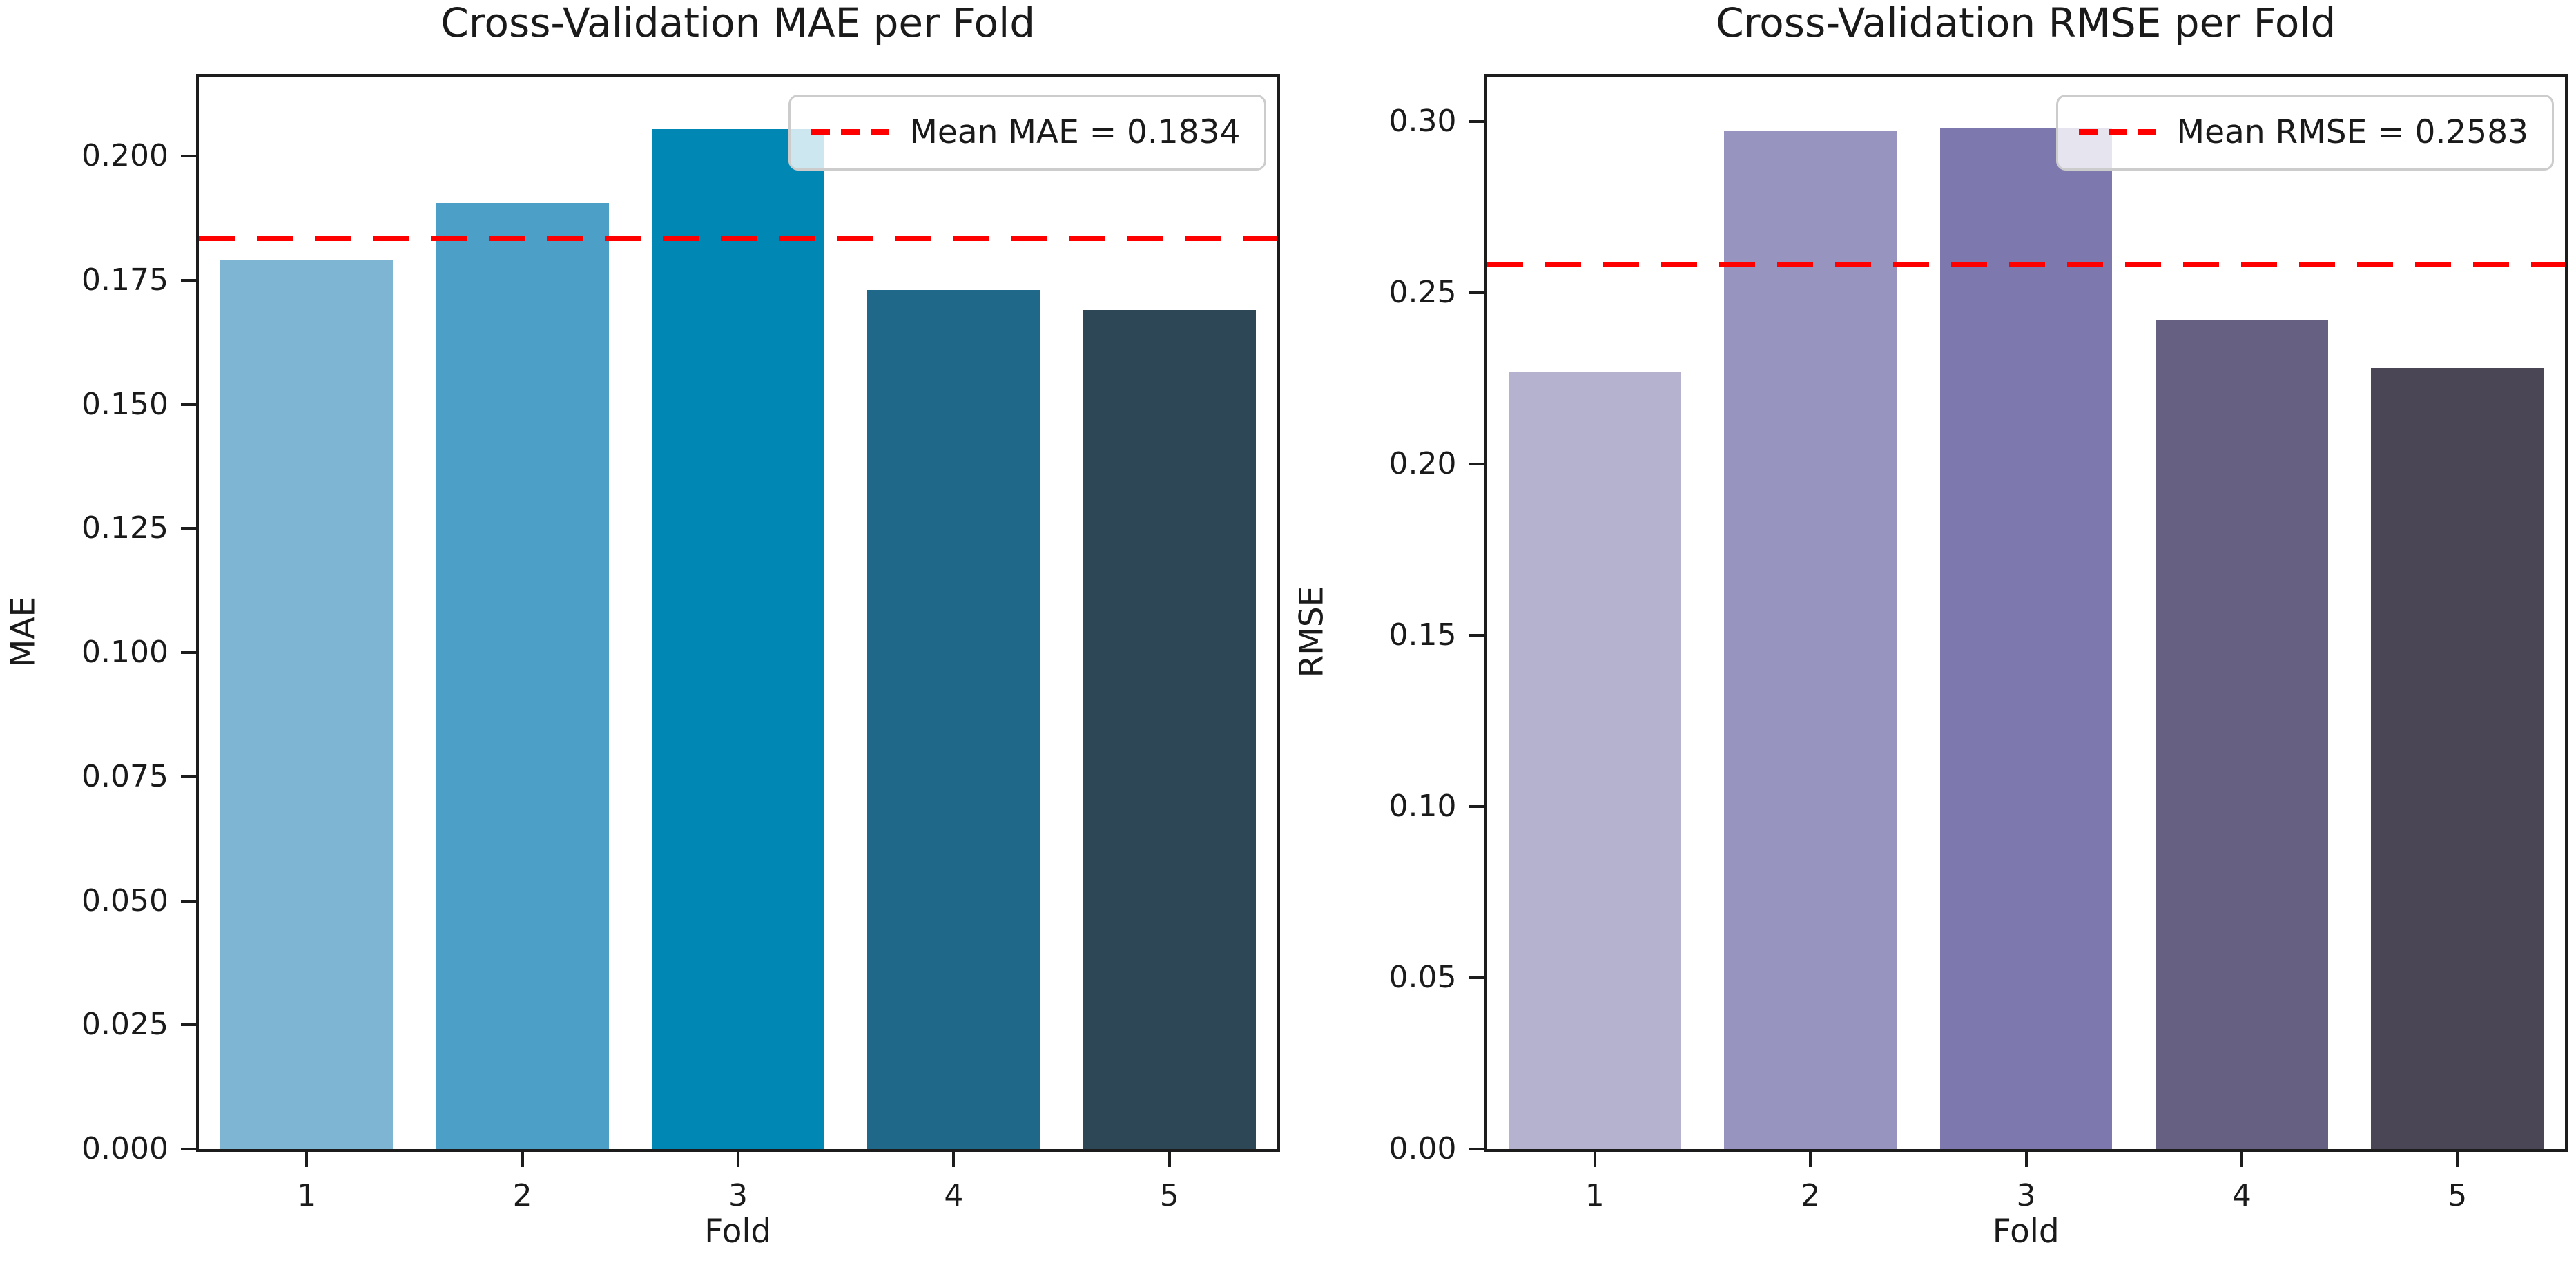 The image size is (2576, 1263). Describe the element at coordinates (125, 404) in the screenshot. I see `y-tick-label: 0.150` at that location.